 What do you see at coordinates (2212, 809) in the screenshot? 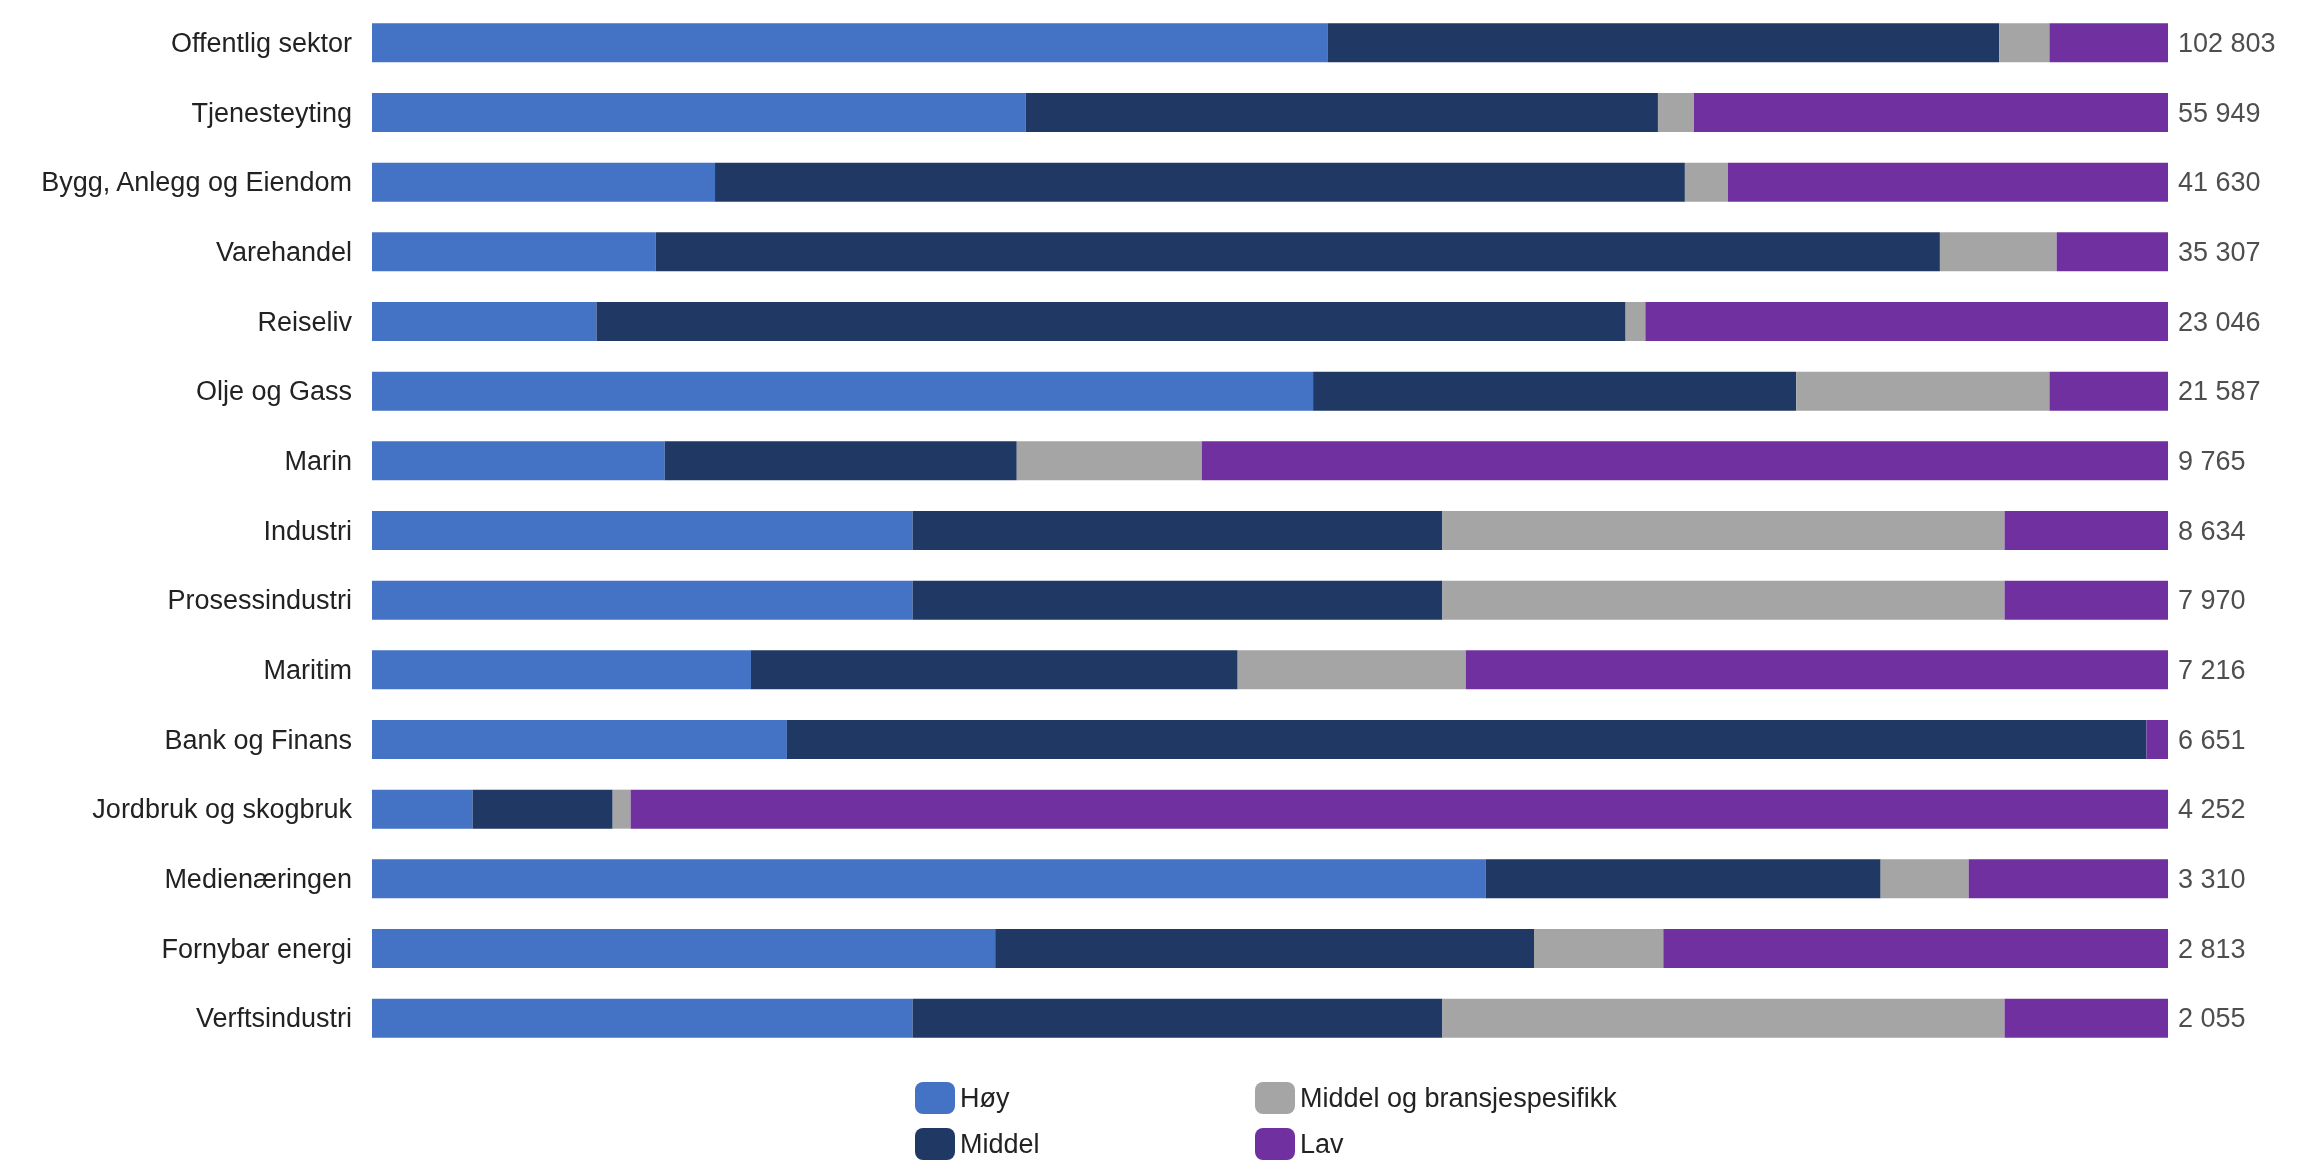
I see `text: 4 252` at bounding box center [2212, 809].